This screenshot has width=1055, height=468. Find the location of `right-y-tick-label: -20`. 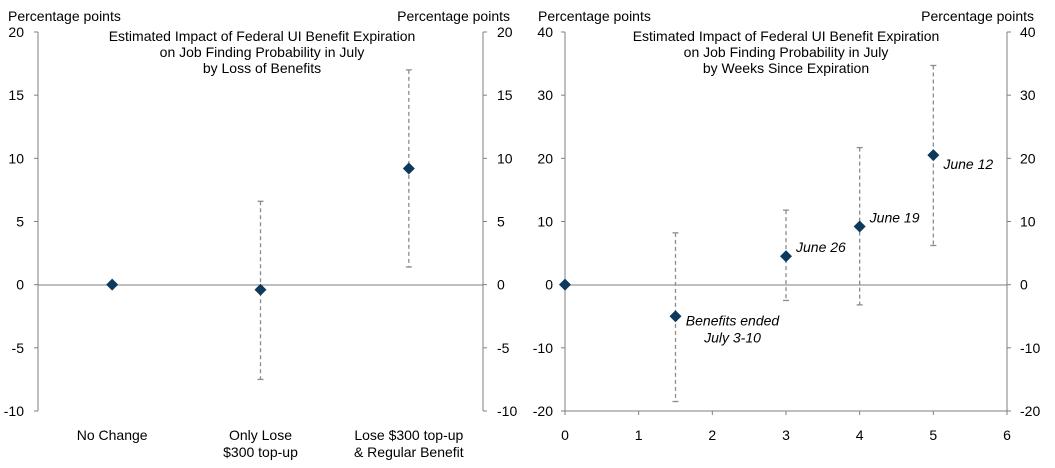

right-y-tick-label: -20 is located at coordinates (1030, 411).